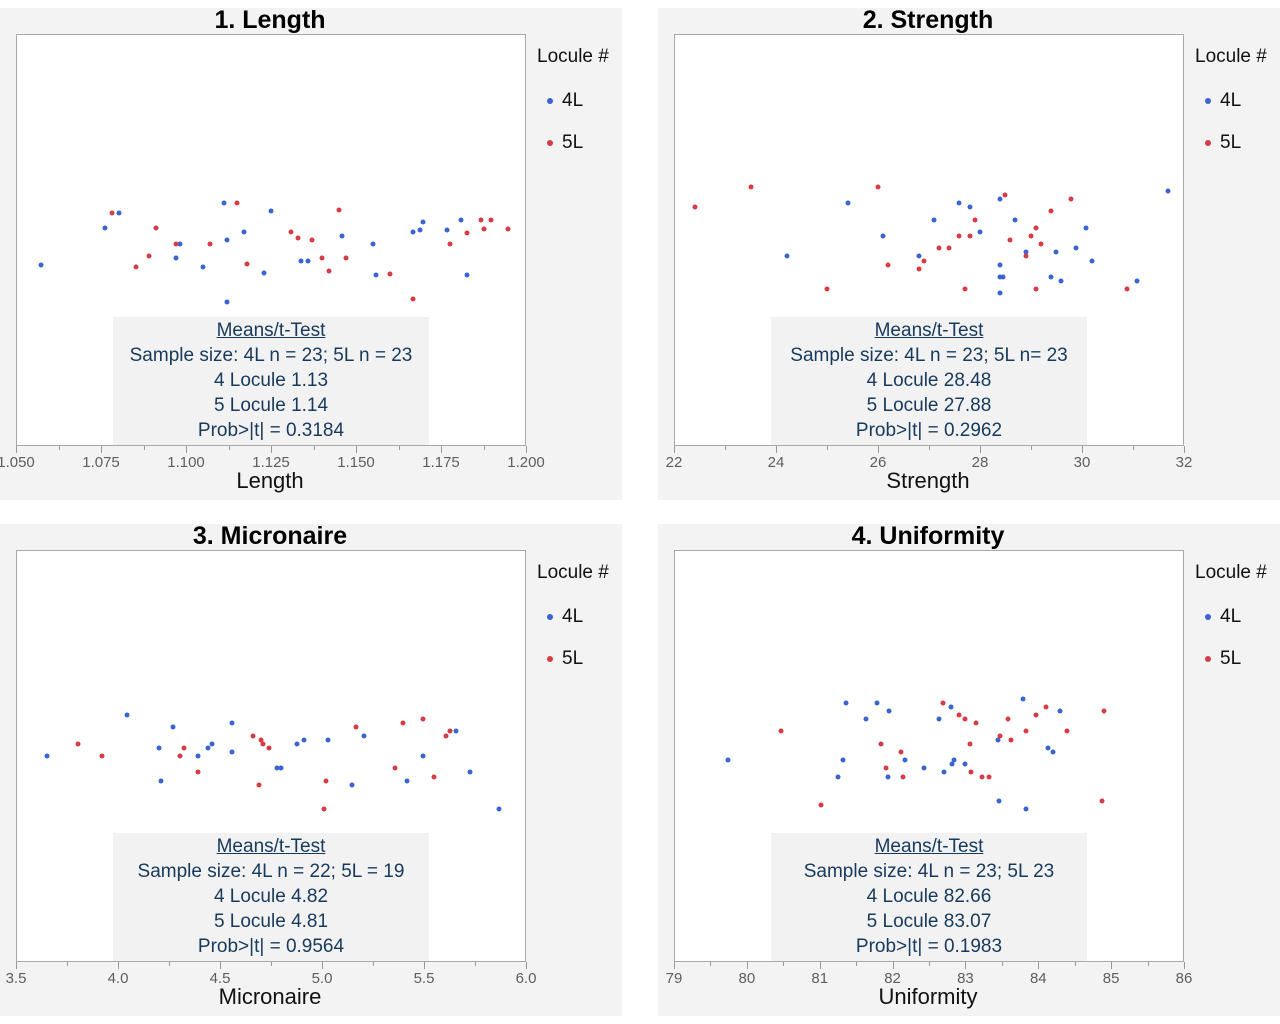 This screenshot has width=1280, height=1024. I want to click on series-5l-marker-icon, so click(1208, 659).